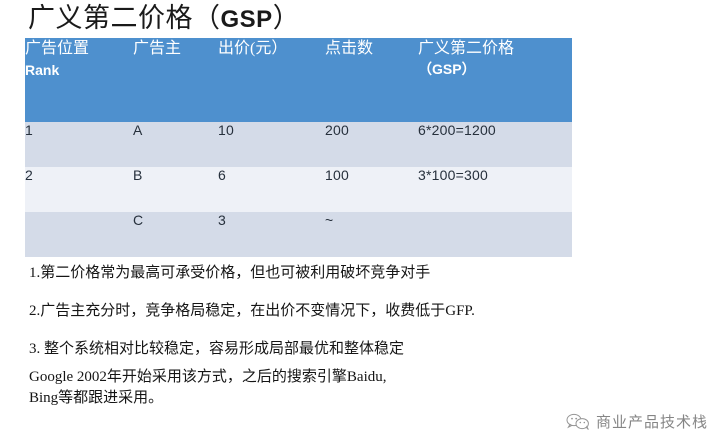 The image size is (720, 445). Describe the element at coordinates (207, 18) in the screenshot. I see `page-title-paren-open: （` at that location.